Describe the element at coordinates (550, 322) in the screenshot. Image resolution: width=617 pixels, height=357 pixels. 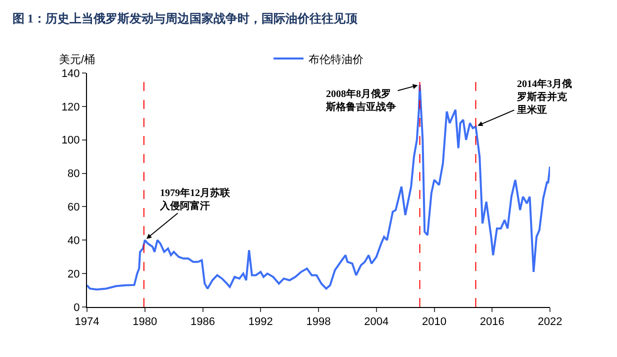
I see `x-tick-label: 2022` at that location.